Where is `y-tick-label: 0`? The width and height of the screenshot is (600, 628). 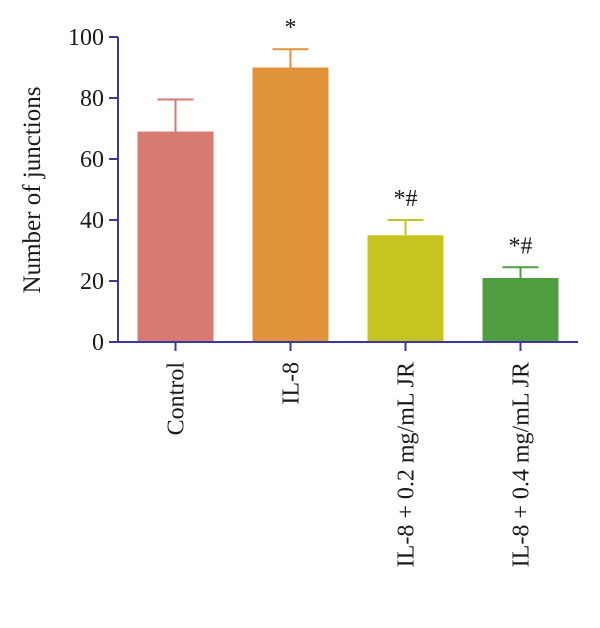
y-tick-label: 0 is located at coordinates (98, 343).